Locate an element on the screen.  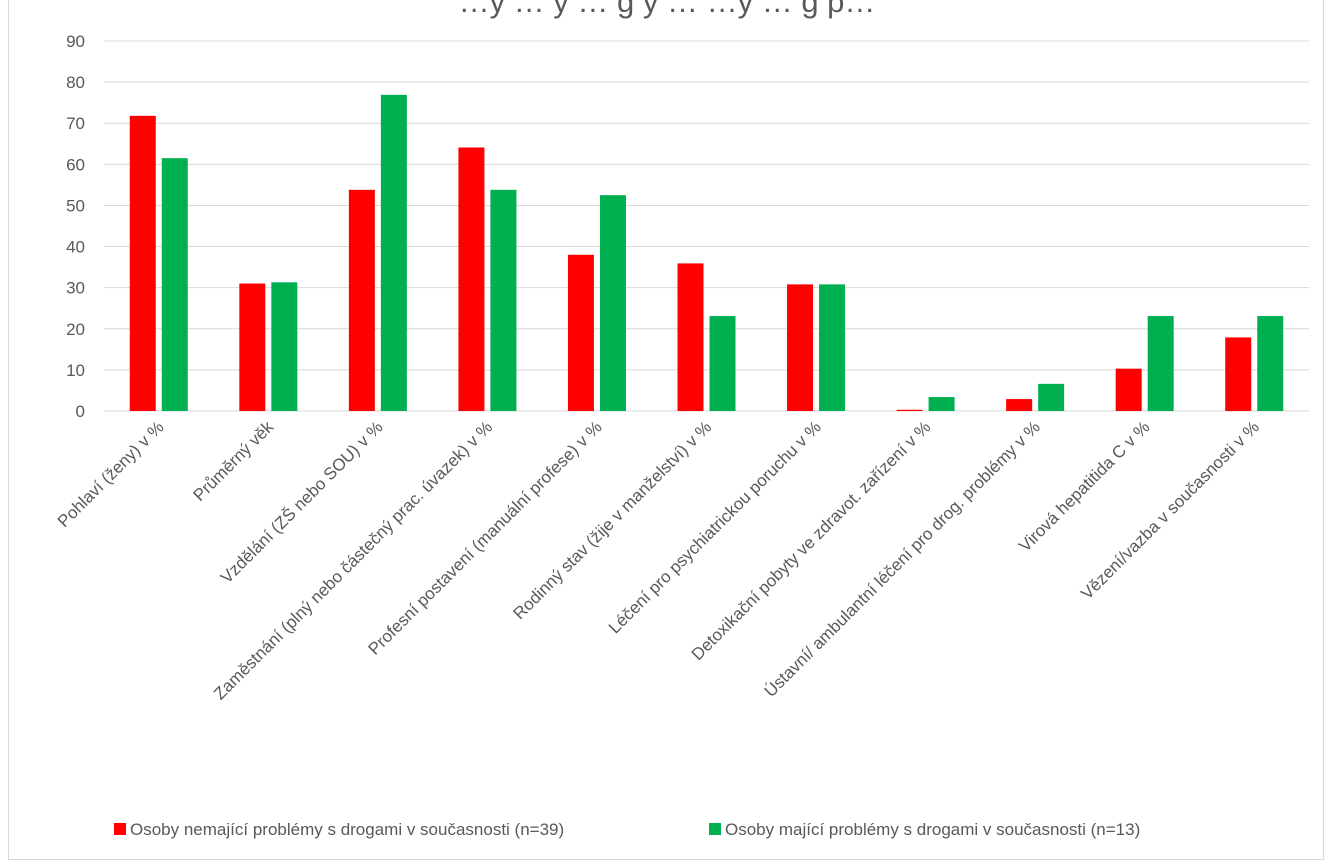
x-tick-label: Léčení pro psychiatrickou poruchu v % is located at coordinates (715, 527).